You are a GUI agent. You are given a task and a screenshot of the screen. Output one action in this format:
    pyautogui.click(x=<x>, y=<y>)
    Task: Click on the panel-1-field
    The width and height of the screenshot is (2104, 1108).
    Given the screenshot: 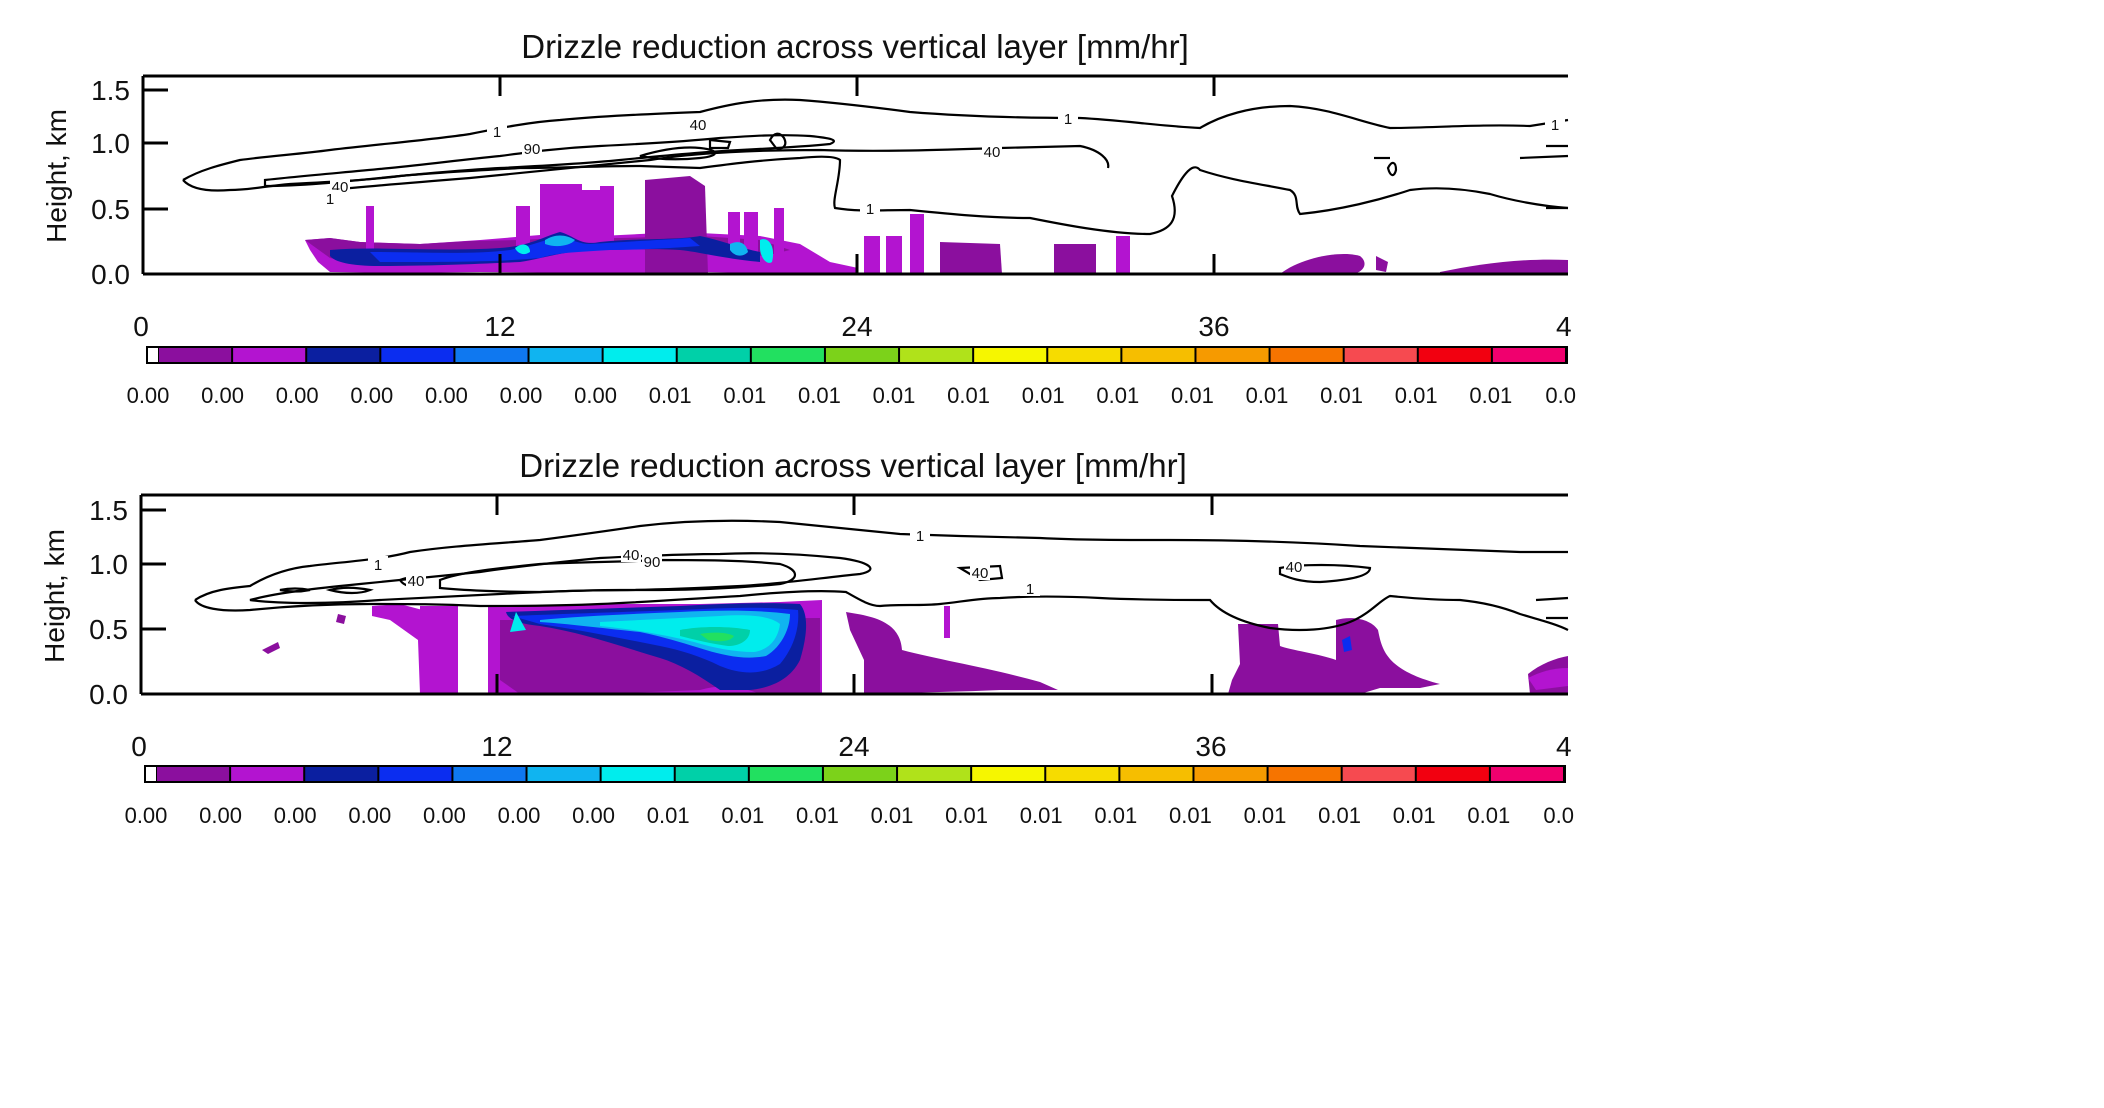 What is the action you would take?
    pyautogui.click(x=936, y=225)
    